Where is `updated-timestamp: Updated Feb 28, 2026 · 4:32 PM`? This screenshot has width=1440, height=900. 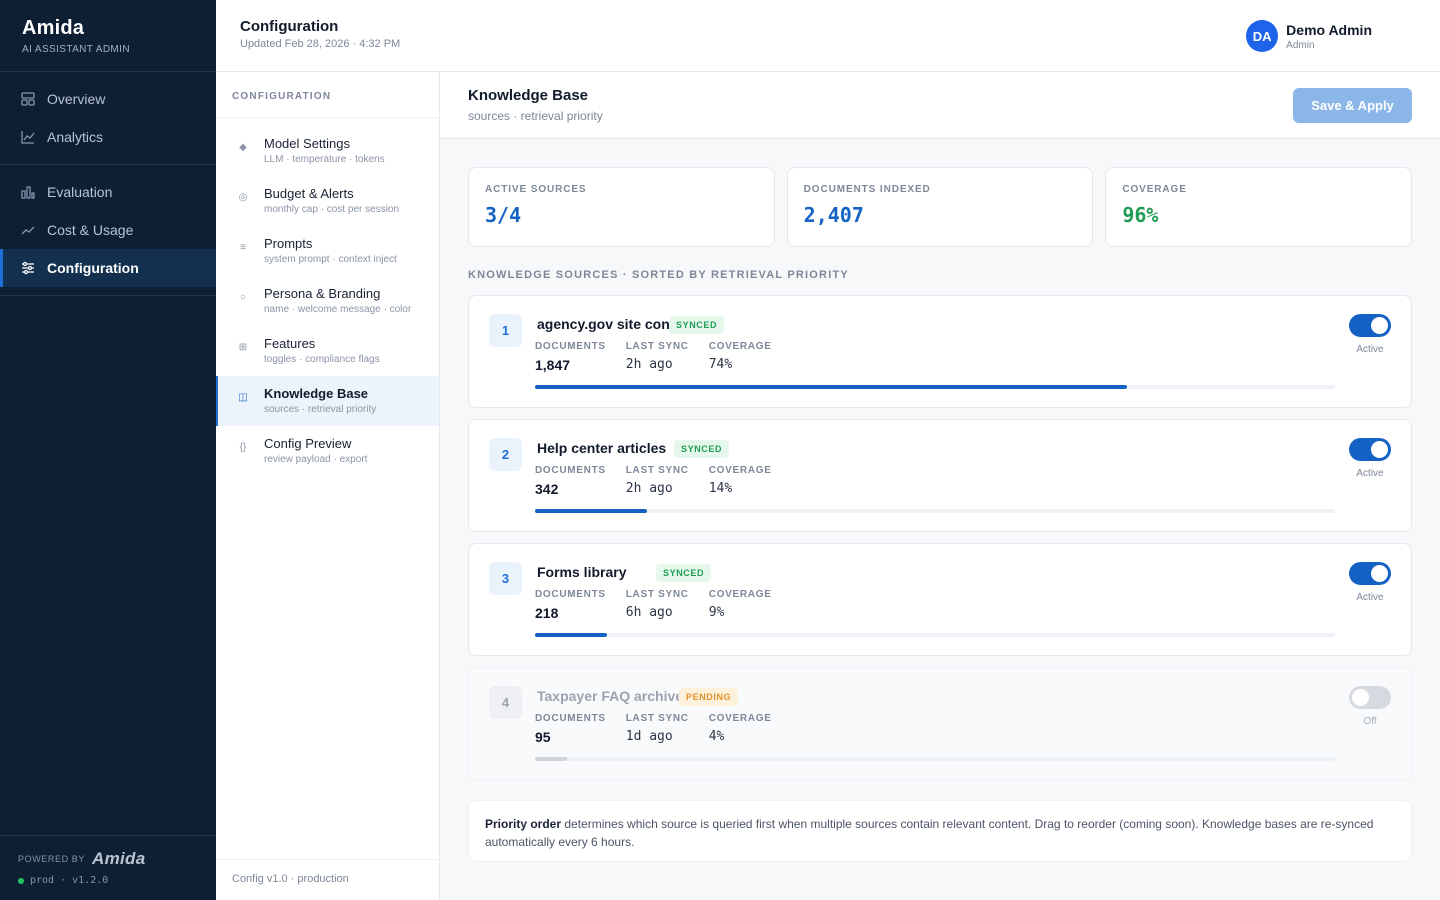
updated-timestamp: Updated Feb 28, 2026 · 4:32 PM is located at coordinates (320, 44).